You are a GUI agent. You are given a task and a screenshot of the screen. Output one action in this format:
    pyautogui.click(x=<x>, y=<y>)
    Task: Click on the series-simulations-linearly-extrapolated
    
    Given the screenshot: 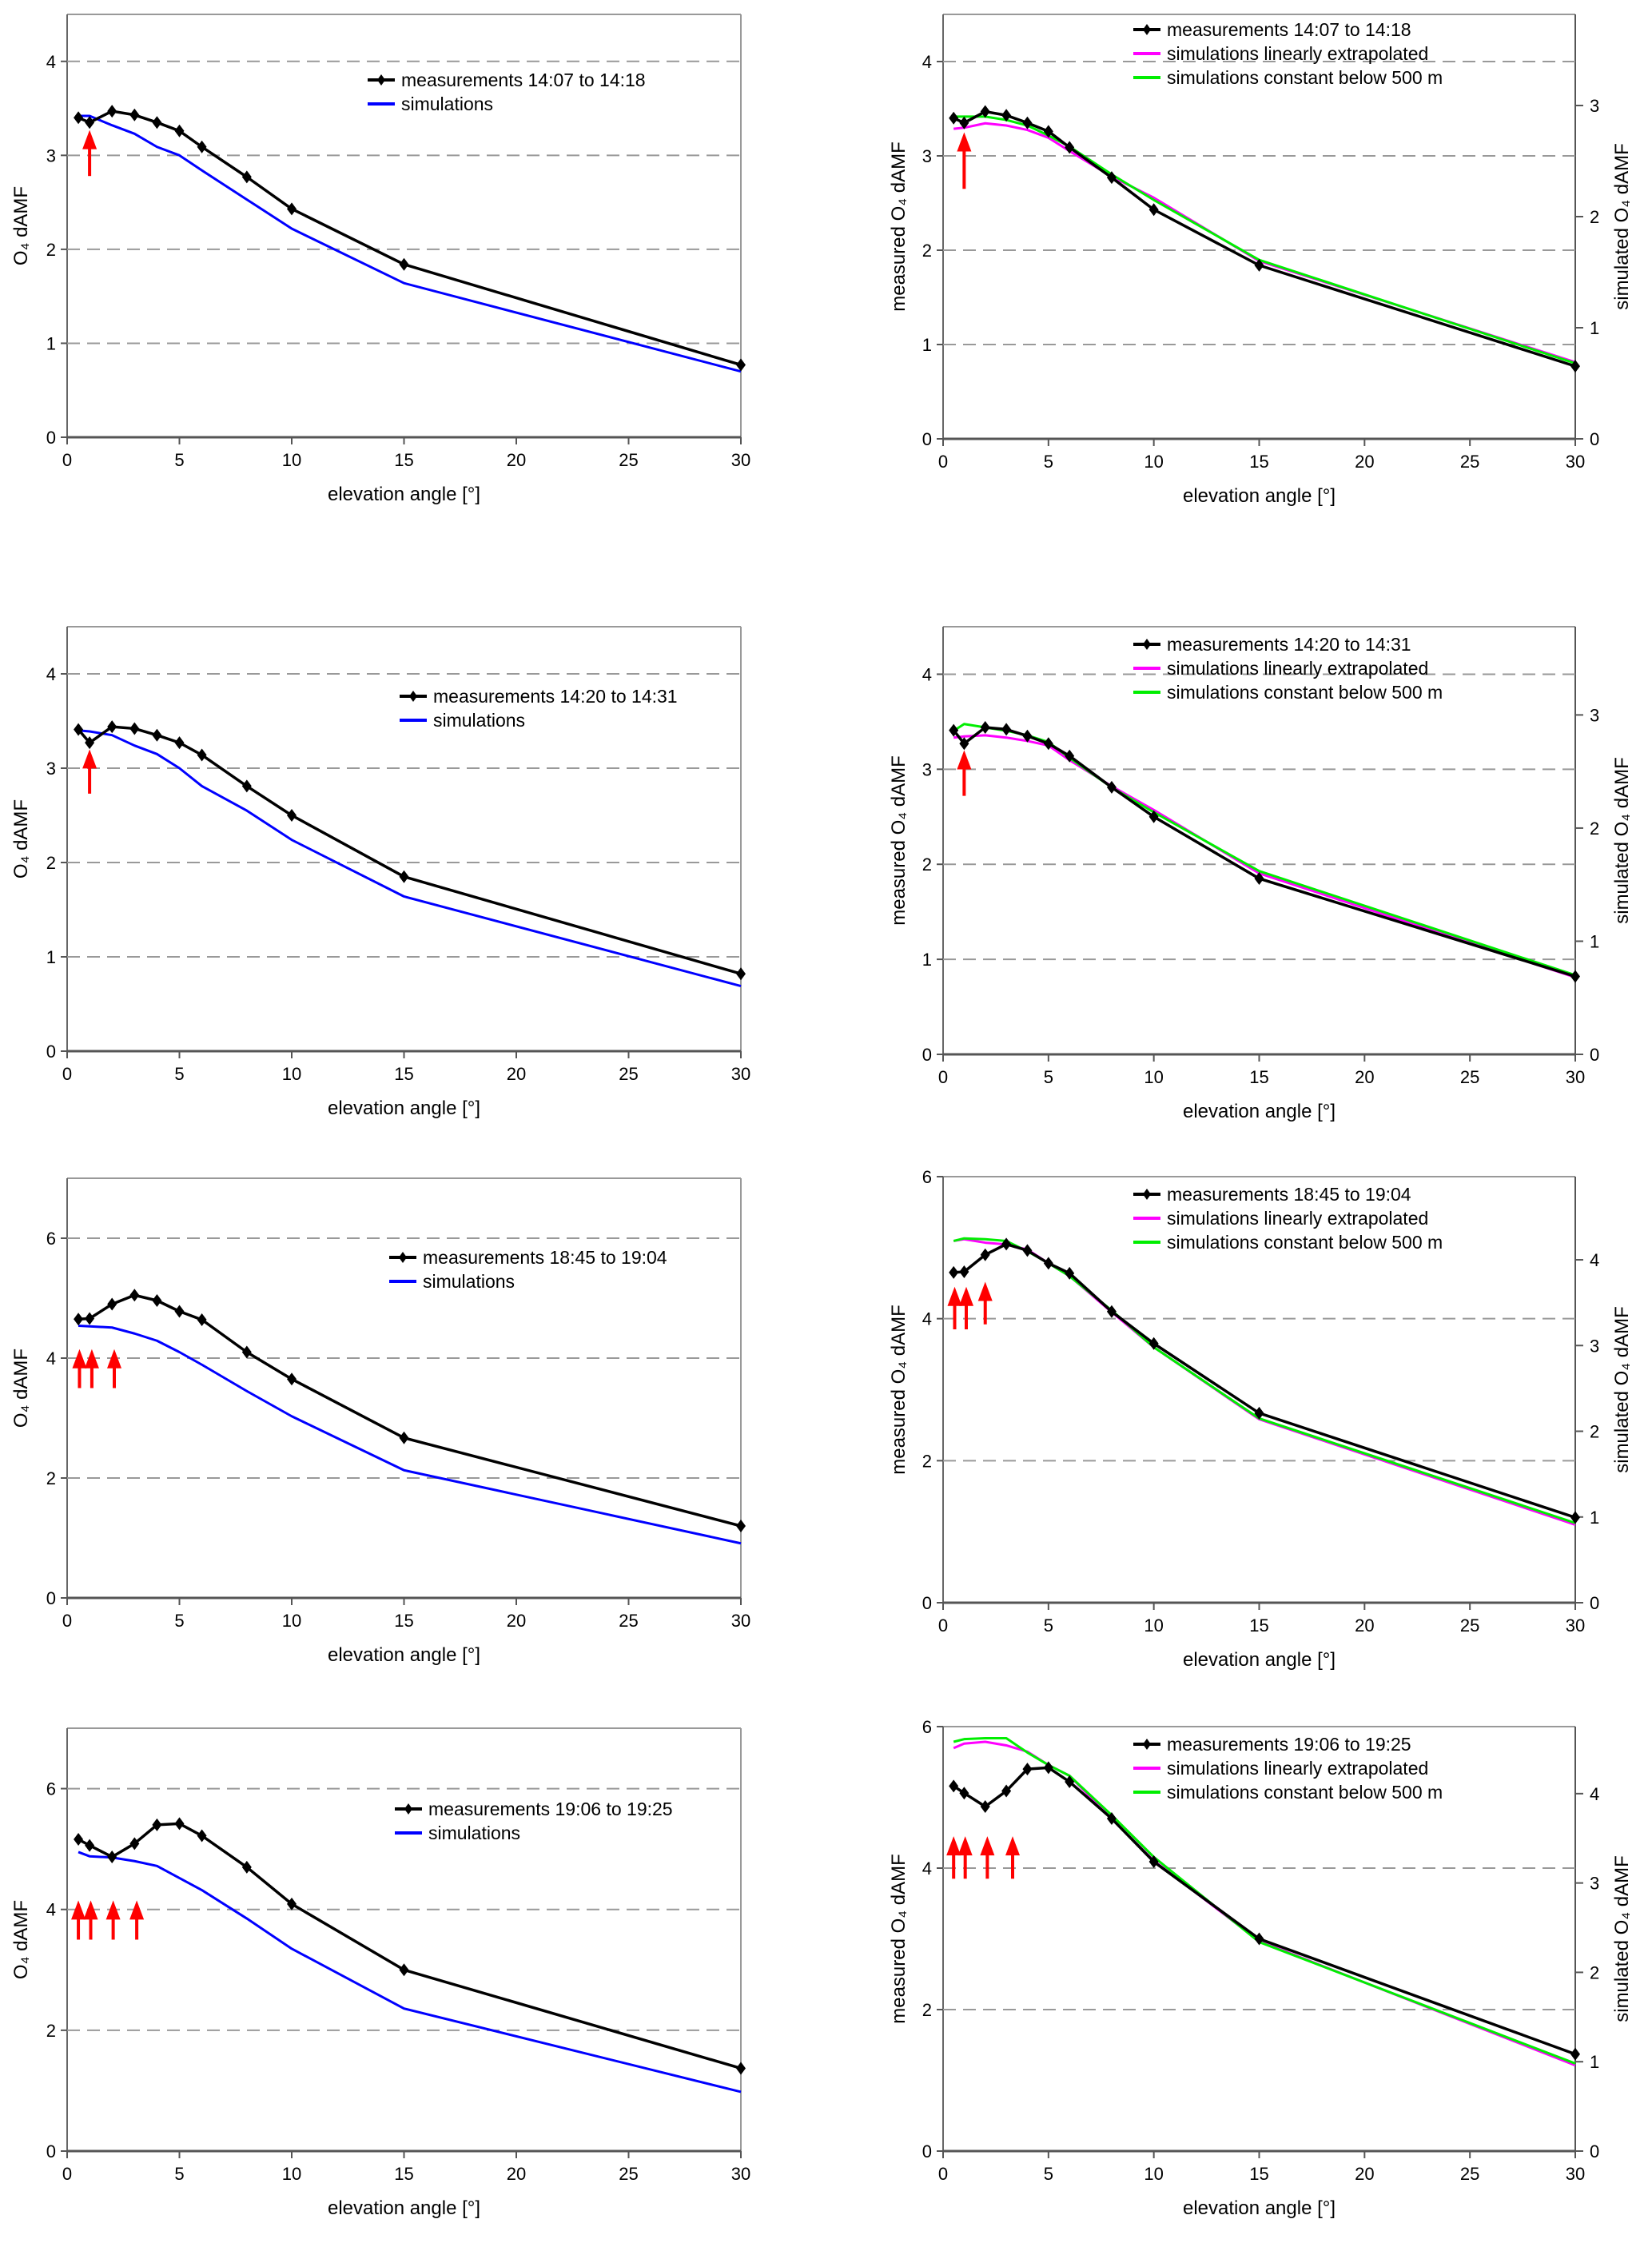 What is the action you would take?
    pyautogui.click(x=1264, y=1381)
    